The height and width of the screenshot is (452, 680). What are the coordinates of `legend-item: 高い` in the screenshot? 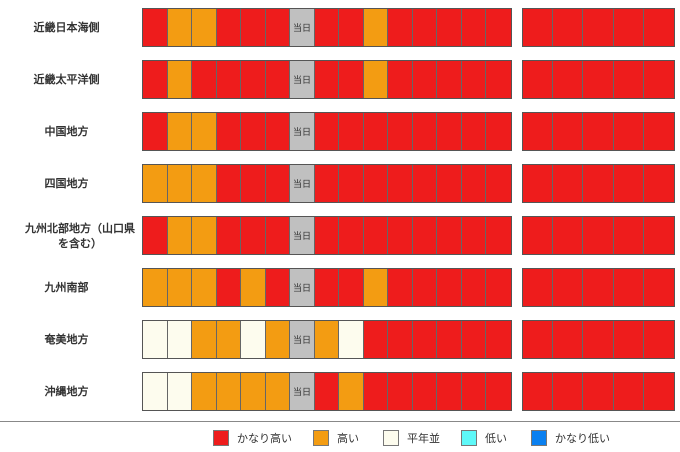 It's located at (336, 438).